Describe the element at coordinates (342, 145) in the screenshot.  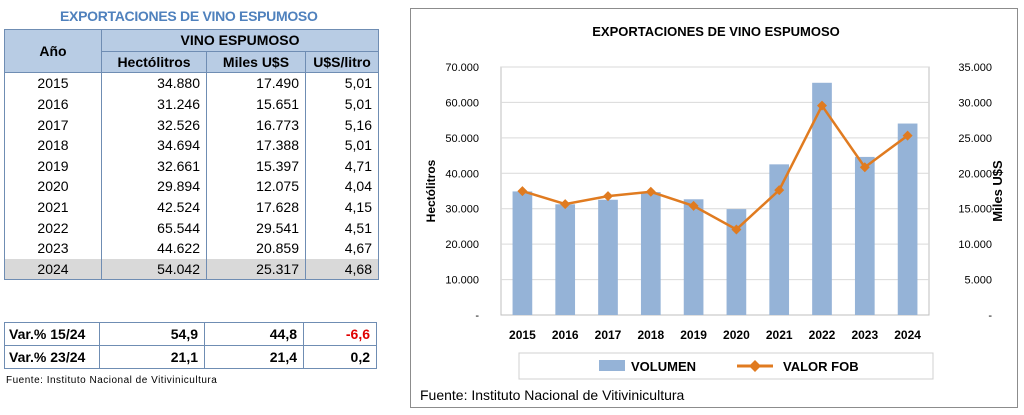
I see `cell-usd-litro: 5,01` at that location.